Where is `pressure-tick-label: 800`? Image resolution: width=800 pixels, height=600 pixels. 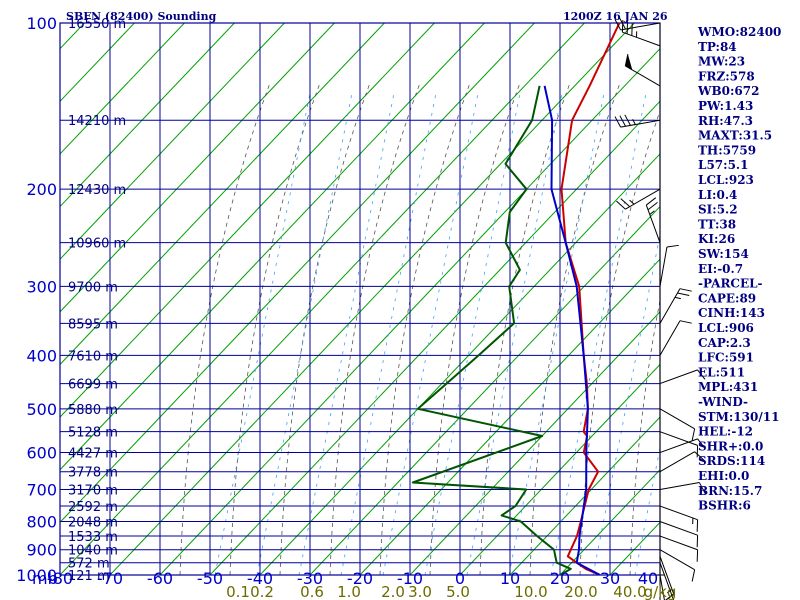
pressure-tick-label: 800 is located at coordinates (41, 522).